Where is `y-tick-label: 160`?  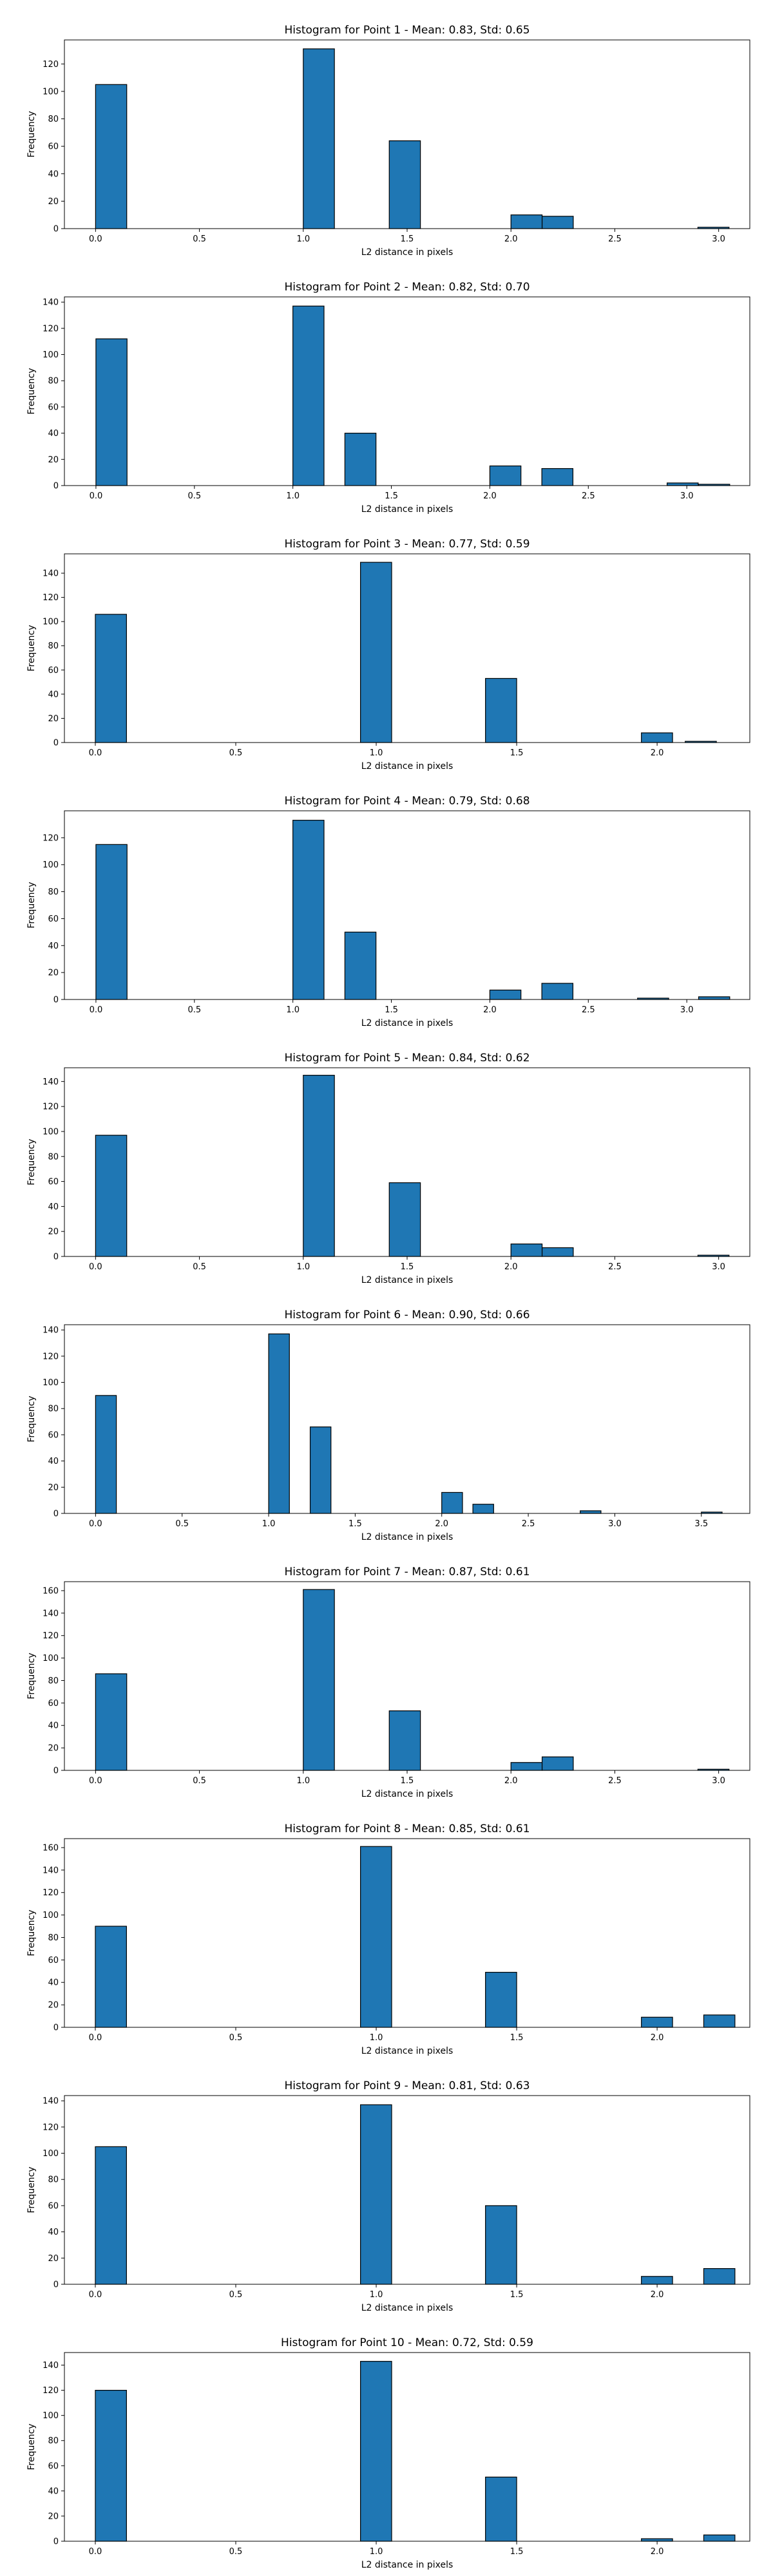
y-tick-label: 160 is located at coordinates (51, 1591).